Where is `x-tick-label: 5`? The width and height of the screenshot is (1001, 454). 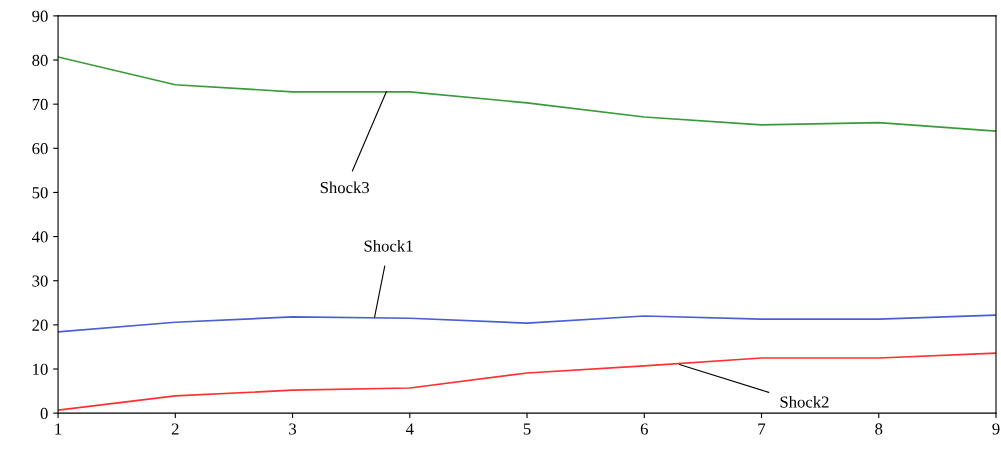
x-tick-label: 5 is located at coordinates (527, 429).